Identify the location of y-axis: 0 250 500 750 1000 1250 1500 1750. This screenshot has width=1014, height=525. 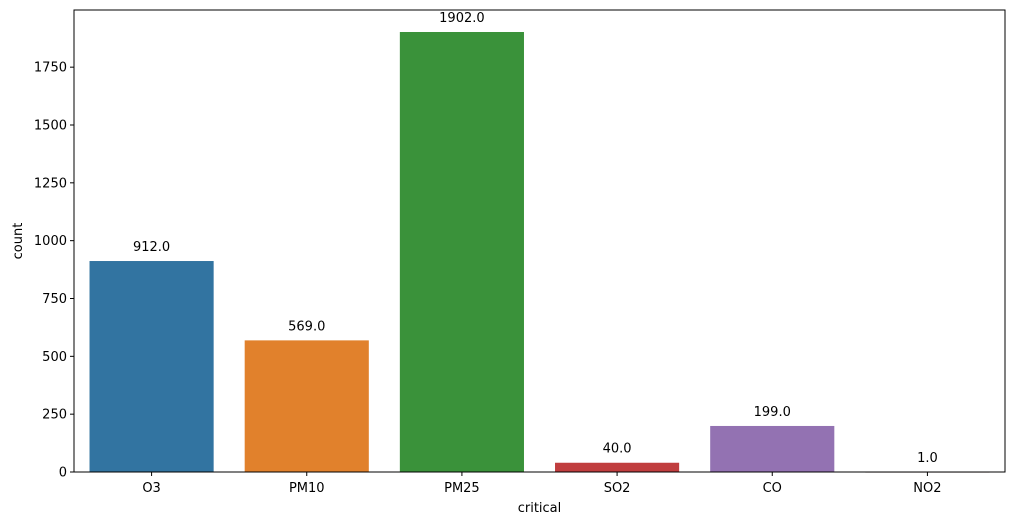
(54, 271).